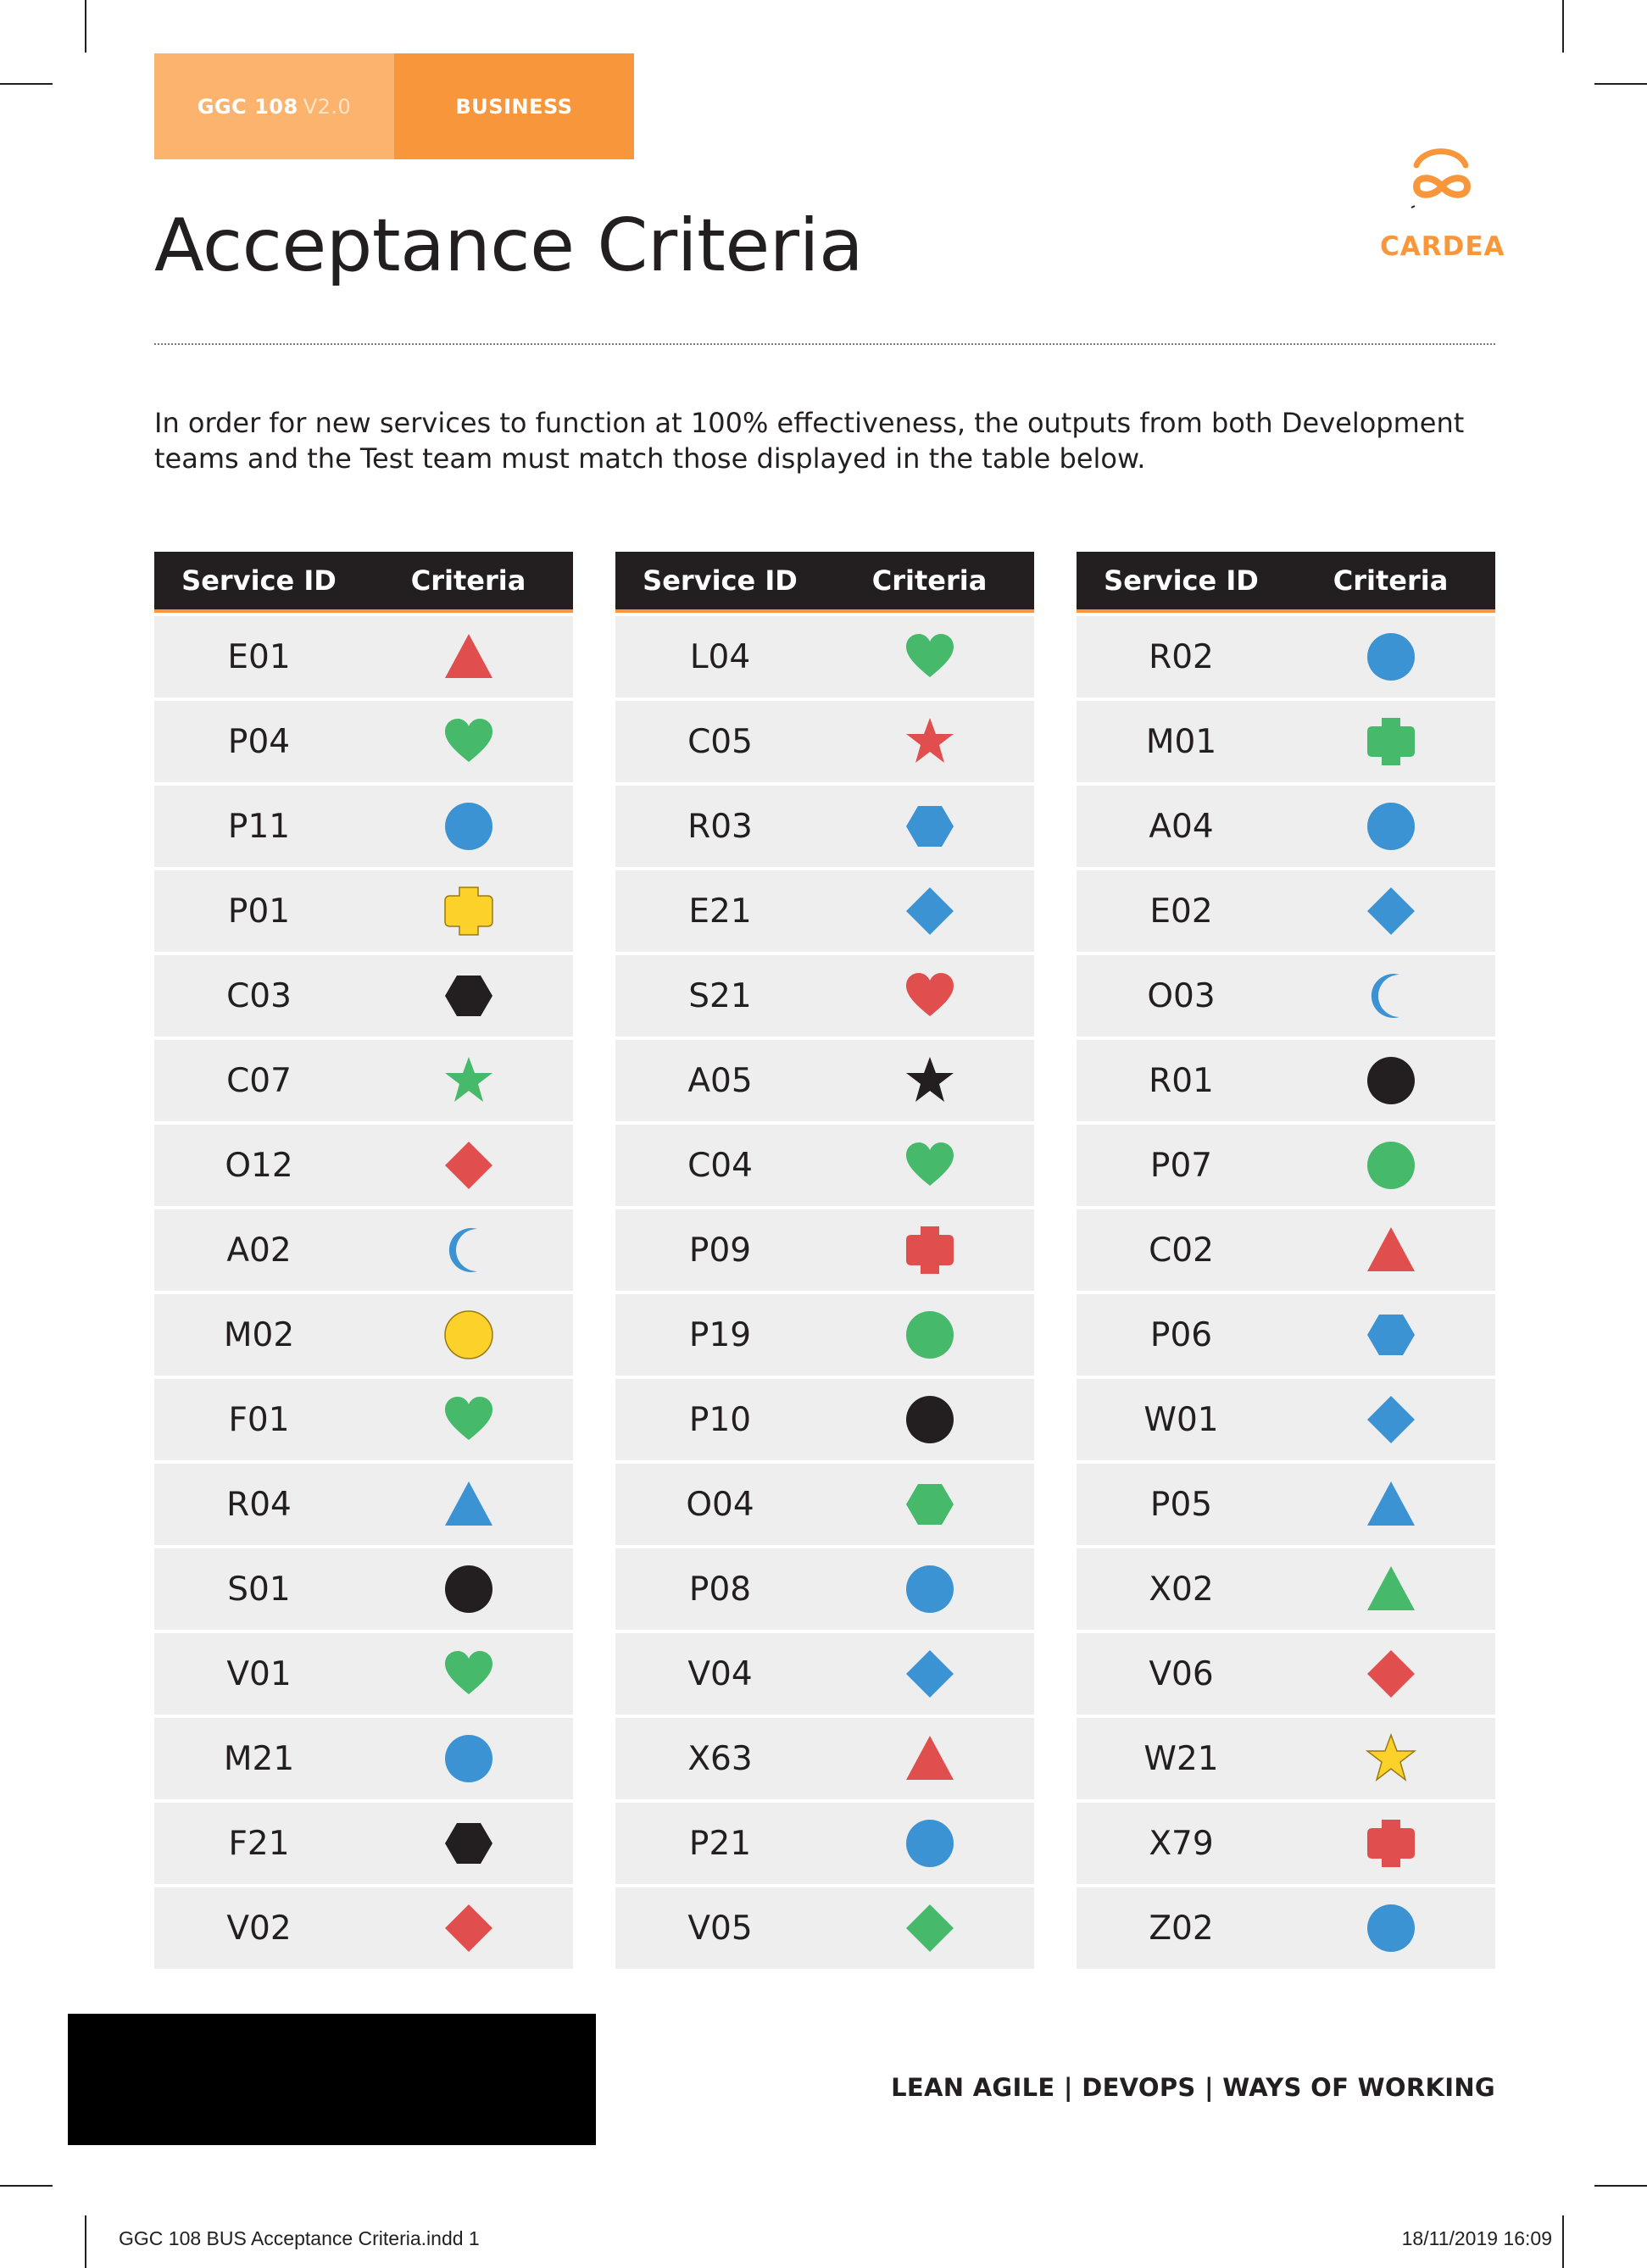 This screenshot has height=2268, width=1647. Describe the element at coordinates (720, 1674) in the screenshot. I see `service-id: V04` at that location.